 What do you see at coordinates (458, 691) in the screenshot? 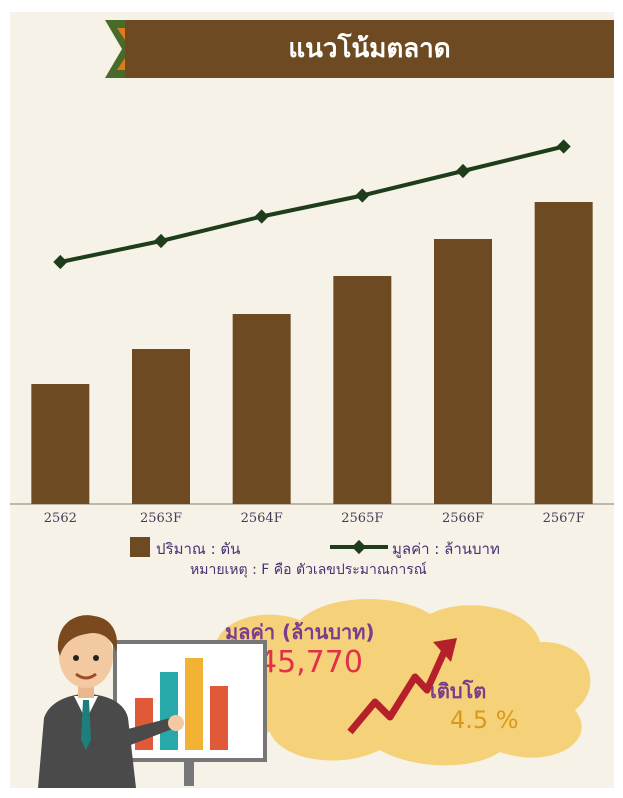
I see `growth-label: เติบโต` at bounding box center [458, 691].